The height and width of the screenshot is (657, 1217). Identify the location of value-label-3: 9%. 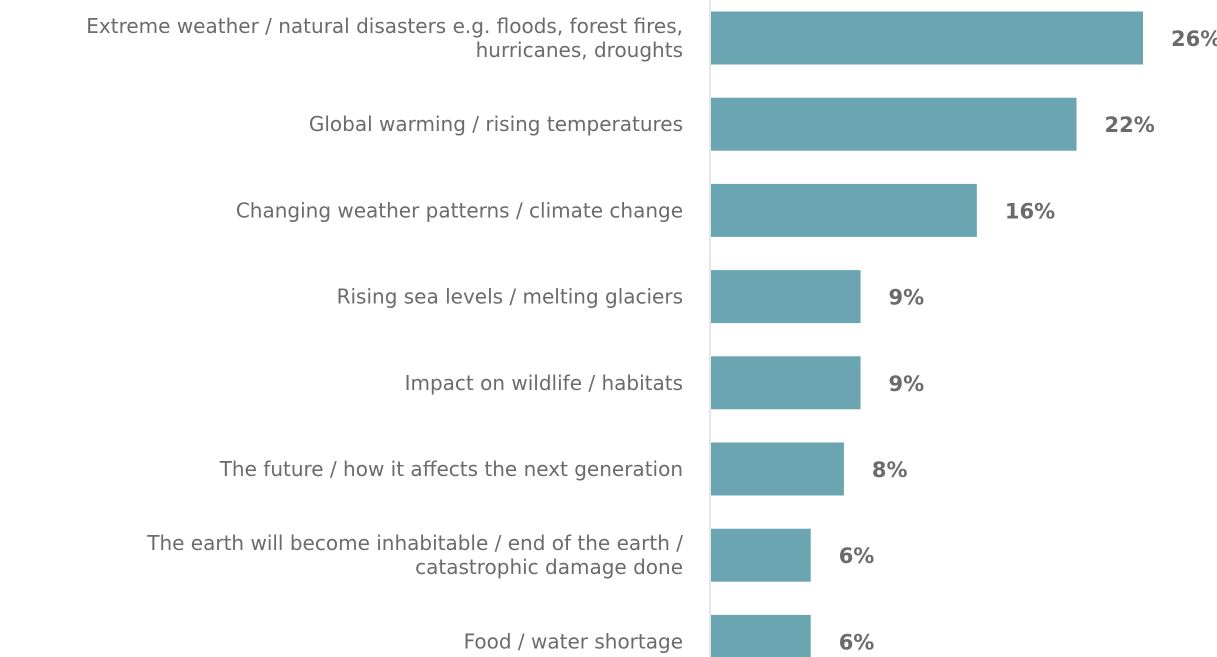
(907, 298).